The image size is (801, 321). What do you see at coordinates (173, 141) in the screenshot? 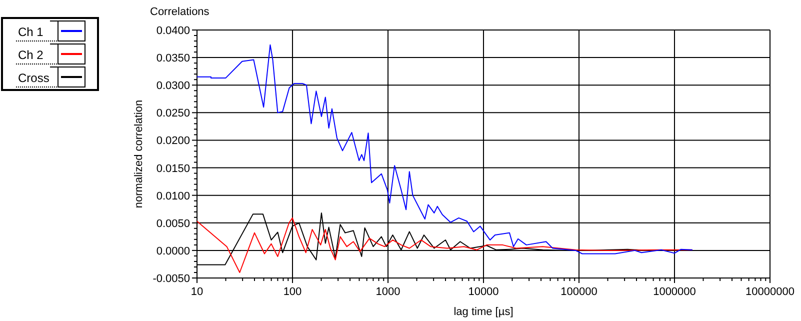
I see `y-tick-label: 0.0200` at bounding box center [173, 141].